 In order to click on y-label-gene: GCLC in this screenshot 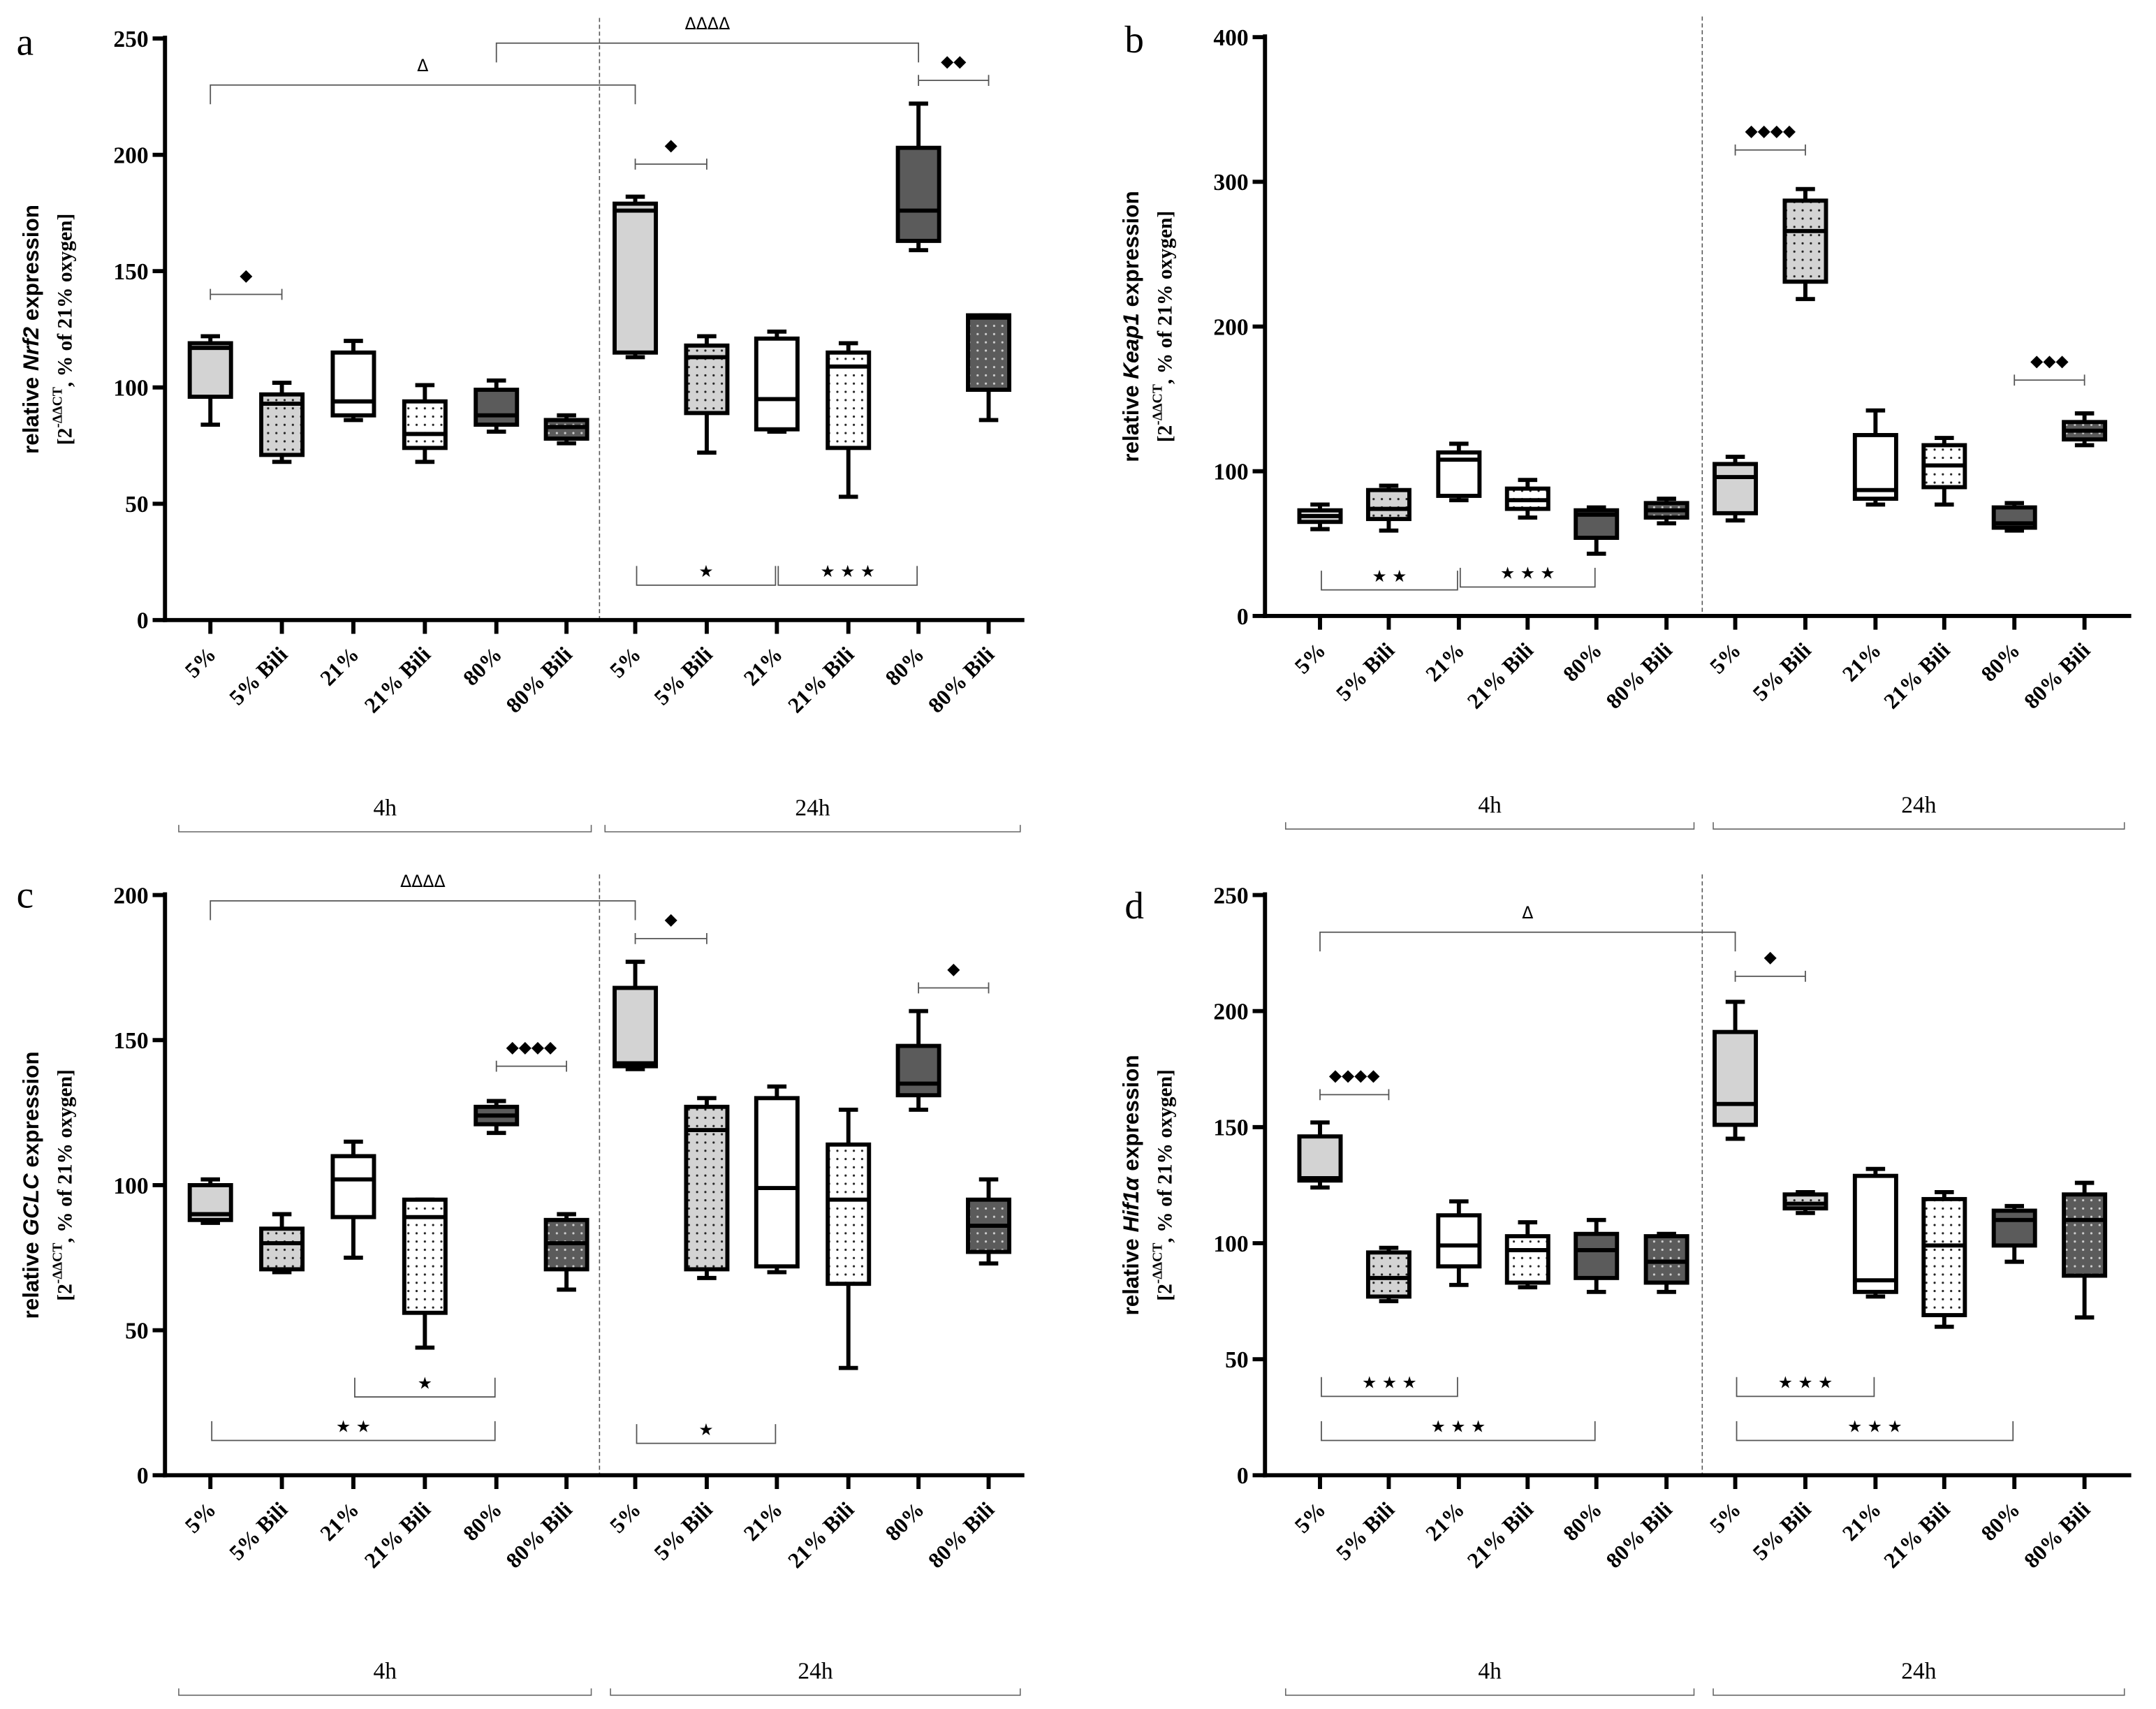, I will do `click(30, 1204)`.